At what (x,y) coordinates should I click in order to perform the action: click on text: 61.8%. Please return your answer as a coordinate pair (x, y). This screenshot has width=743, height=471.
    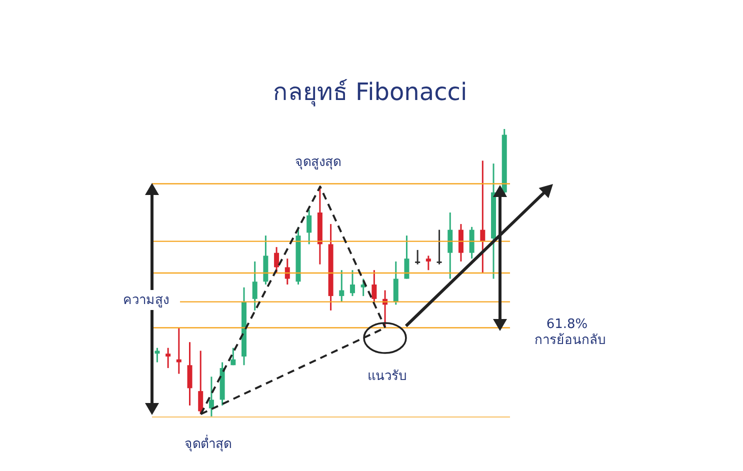
    Looking at the image, I should click on (567, 324).